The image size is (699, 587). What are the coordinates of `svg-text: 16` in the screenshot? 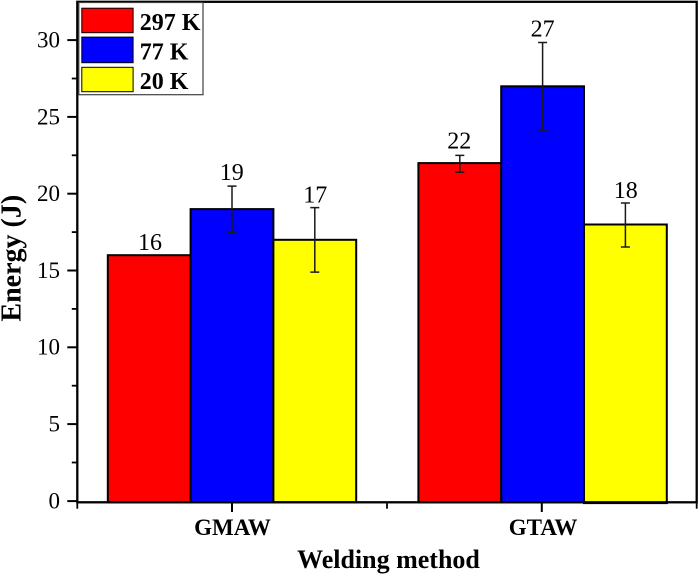 It's located at (150, 243).